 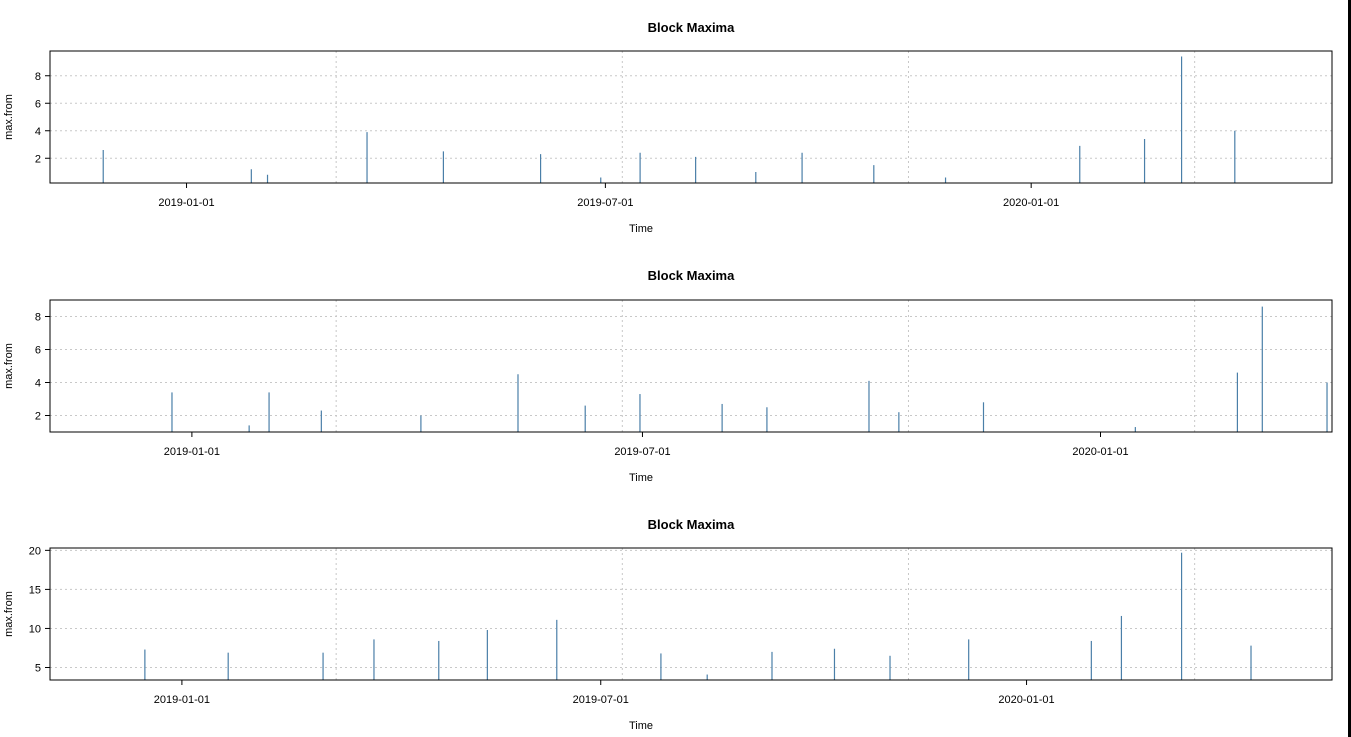 What do you see at coordinates (35, 629) in the screenshot?
I see `y-tick-label: 10` at bounding box center [35, 629].